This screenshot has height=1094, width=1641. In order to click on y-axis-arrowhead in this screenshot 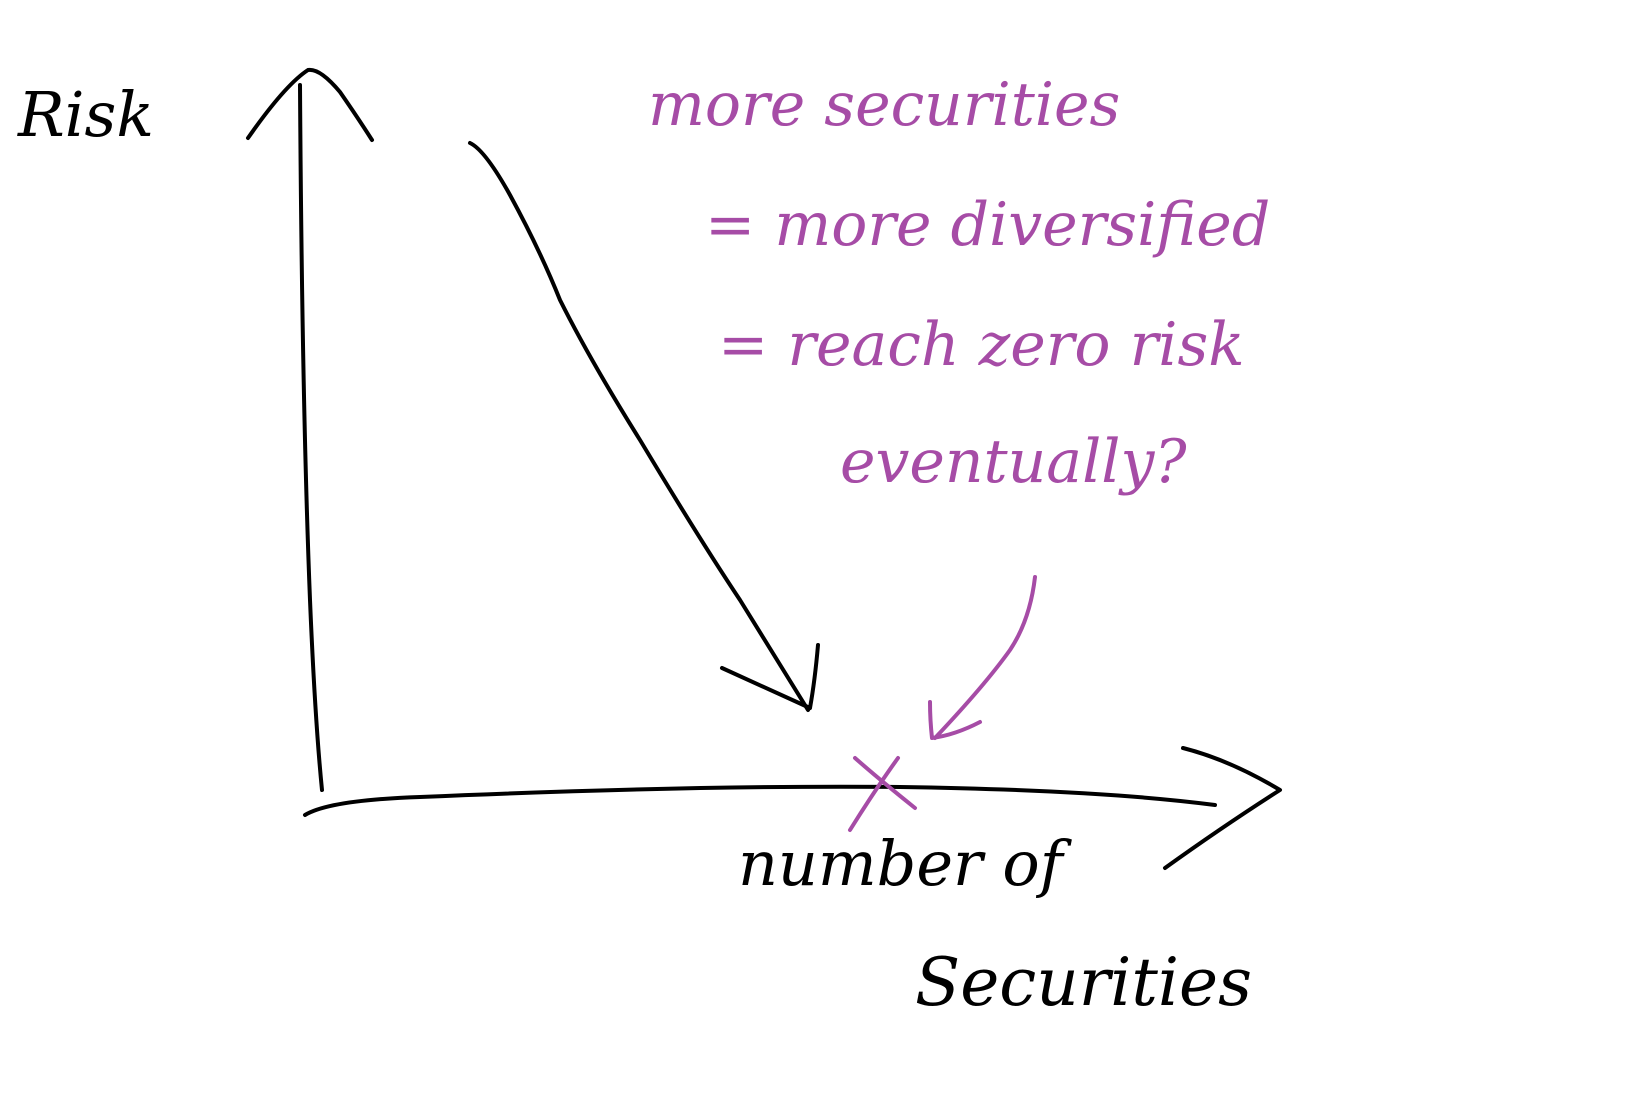, I will do `click(310, 104)`.